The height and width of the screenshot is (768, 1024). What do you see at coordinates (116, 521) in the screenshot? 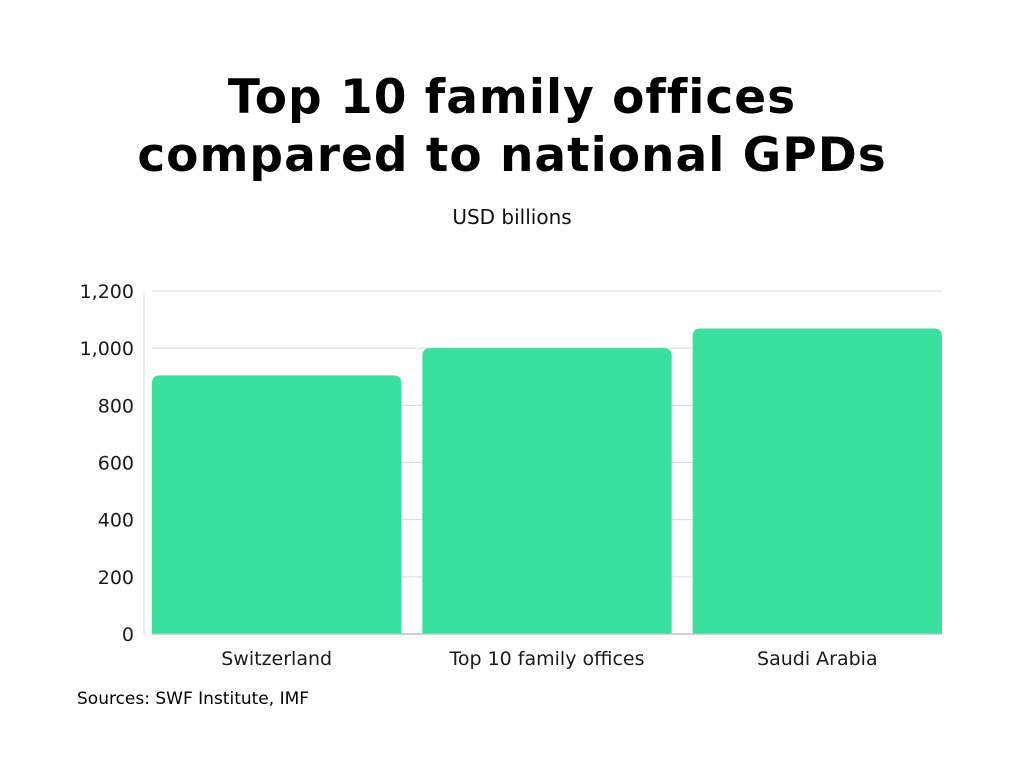
I see `y-tick-label: 400` at bounding box center [116, 521].